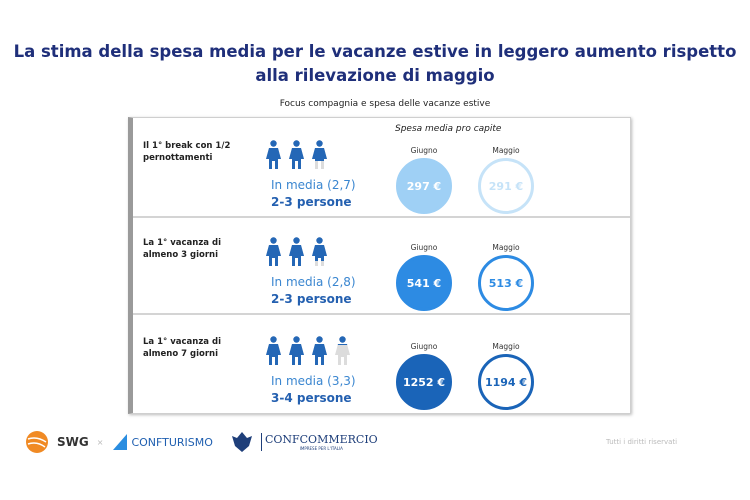  I want to click on giugno-value: 541 €, so click(424, 283).